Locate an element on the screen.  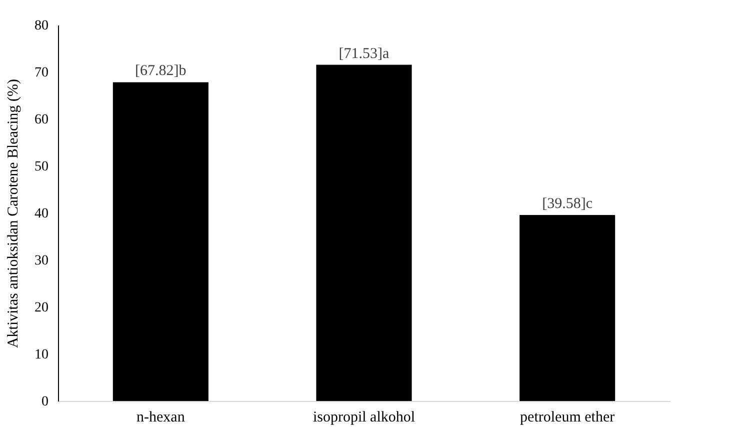
x-tick-label: petroleum ether is located at coordinates (567, 418).